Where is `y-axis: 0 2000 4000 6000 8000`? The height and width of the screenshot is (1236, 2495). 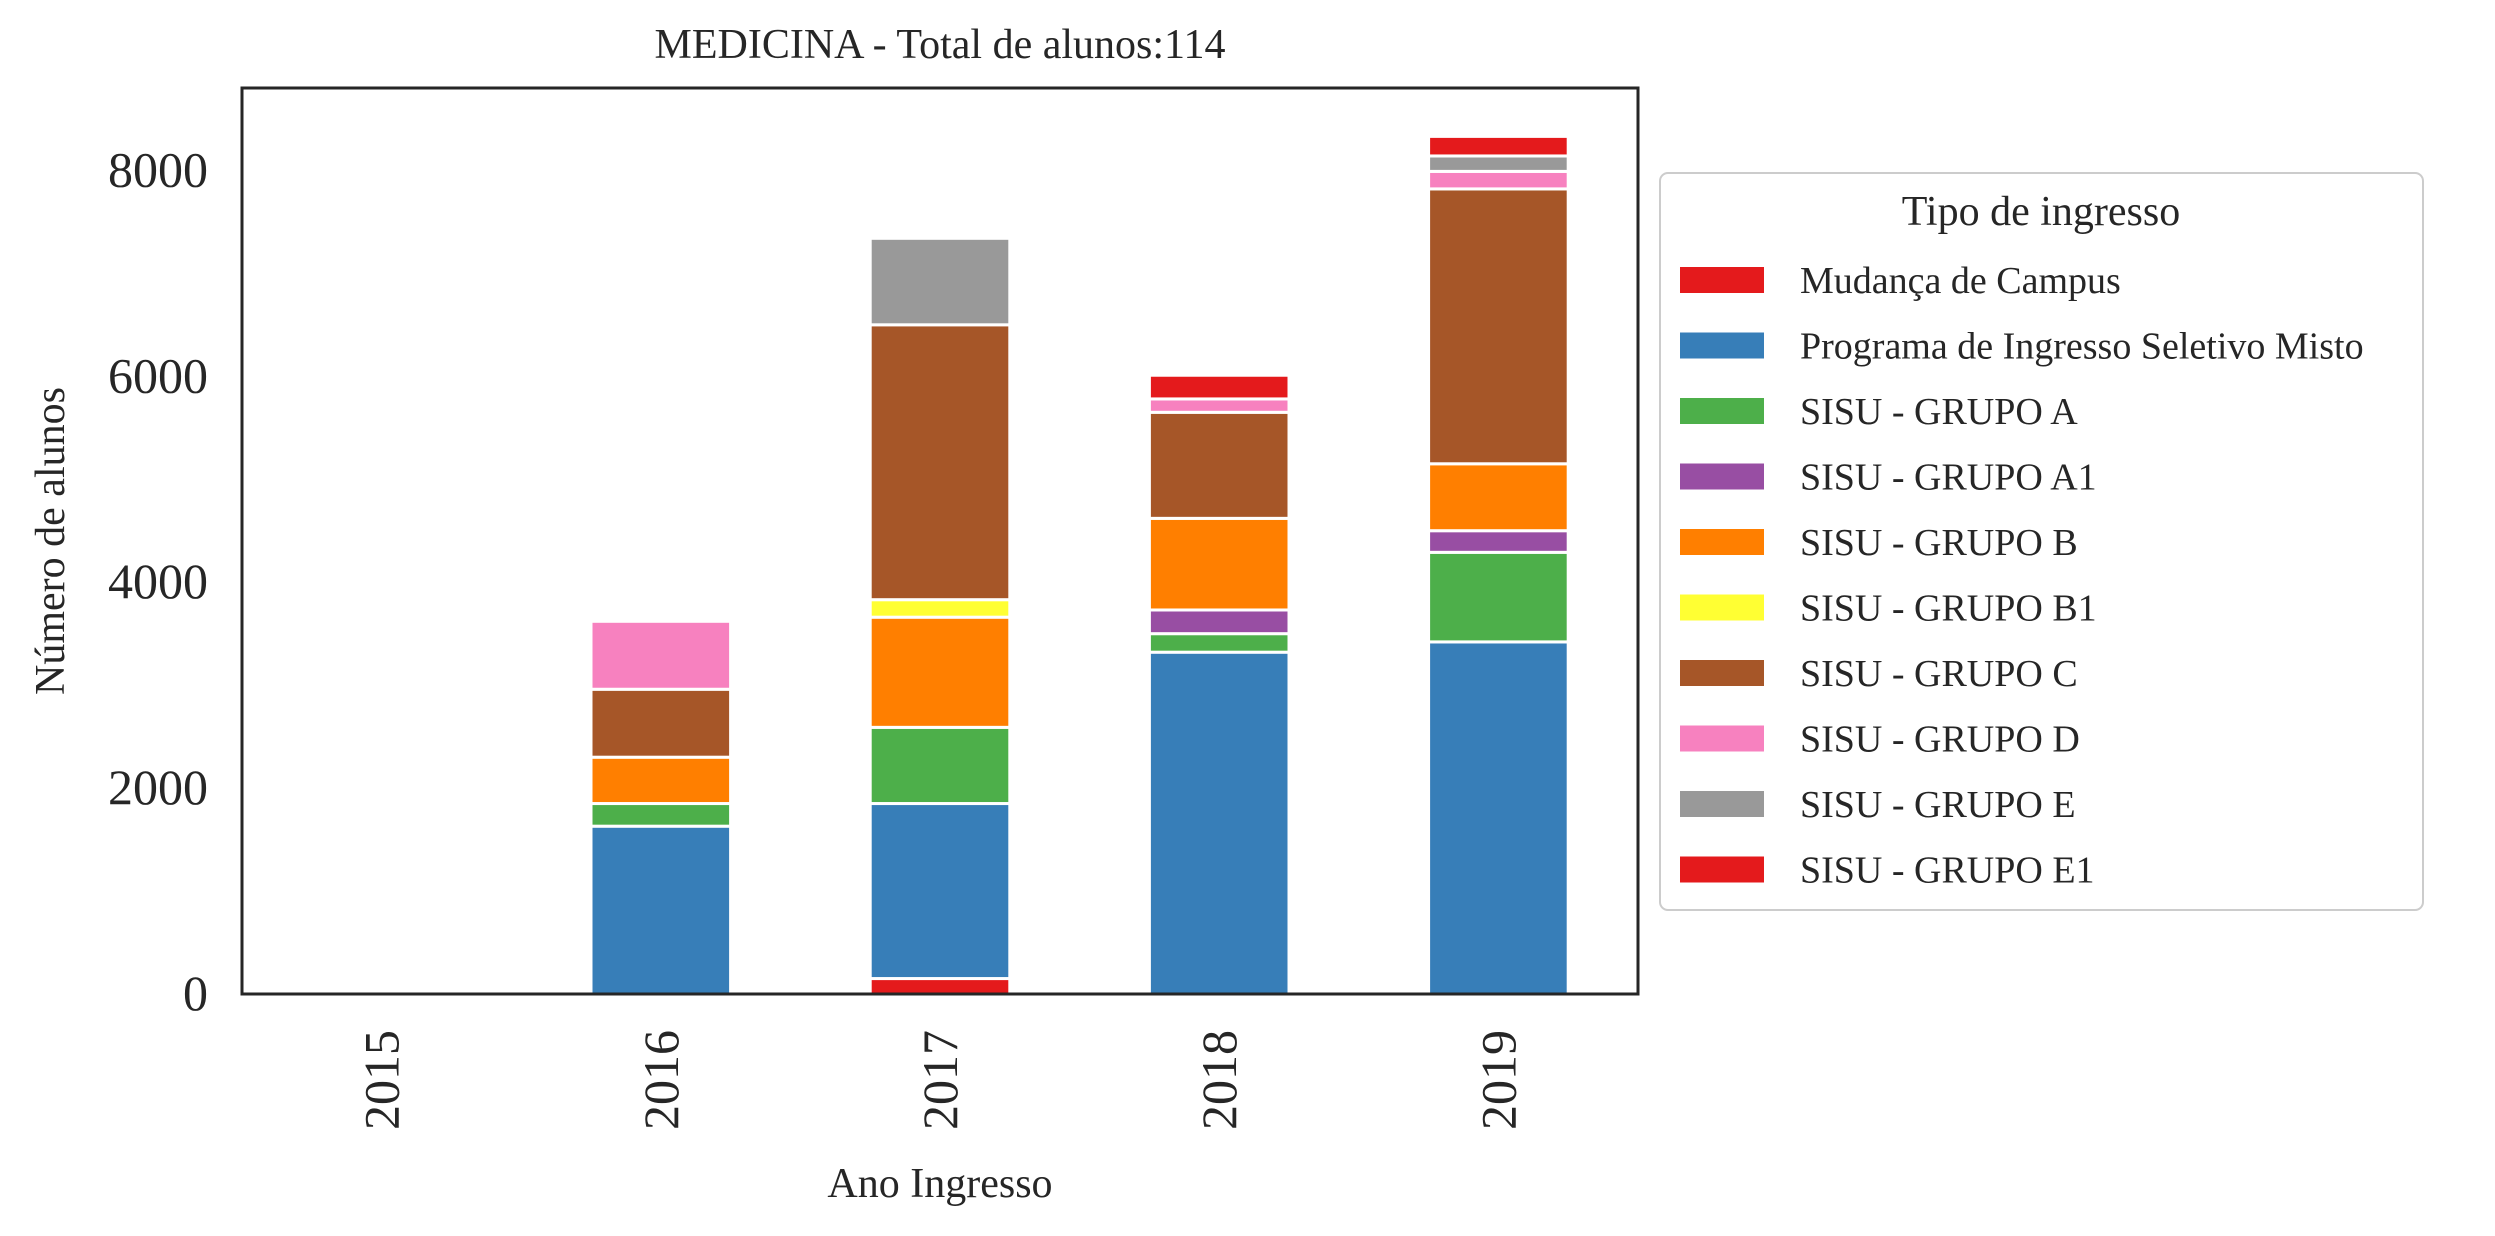
y-axis: 0 2000 4000 6000 8000 is located at coordinates (158, 581).